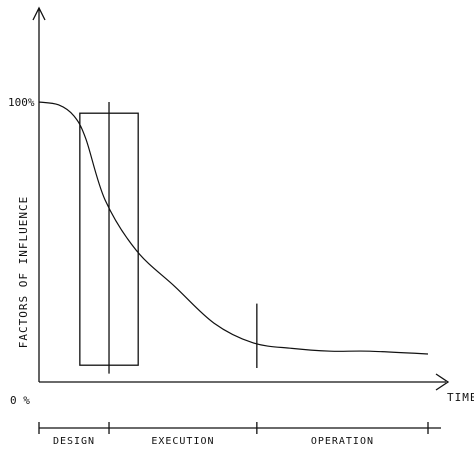 This screenshot has width=474, height=458. Describe the element at coordinates (23, 272) in the screenshot. I see `y-axis-title: FACTORS OF INFLUENCE` at that location.